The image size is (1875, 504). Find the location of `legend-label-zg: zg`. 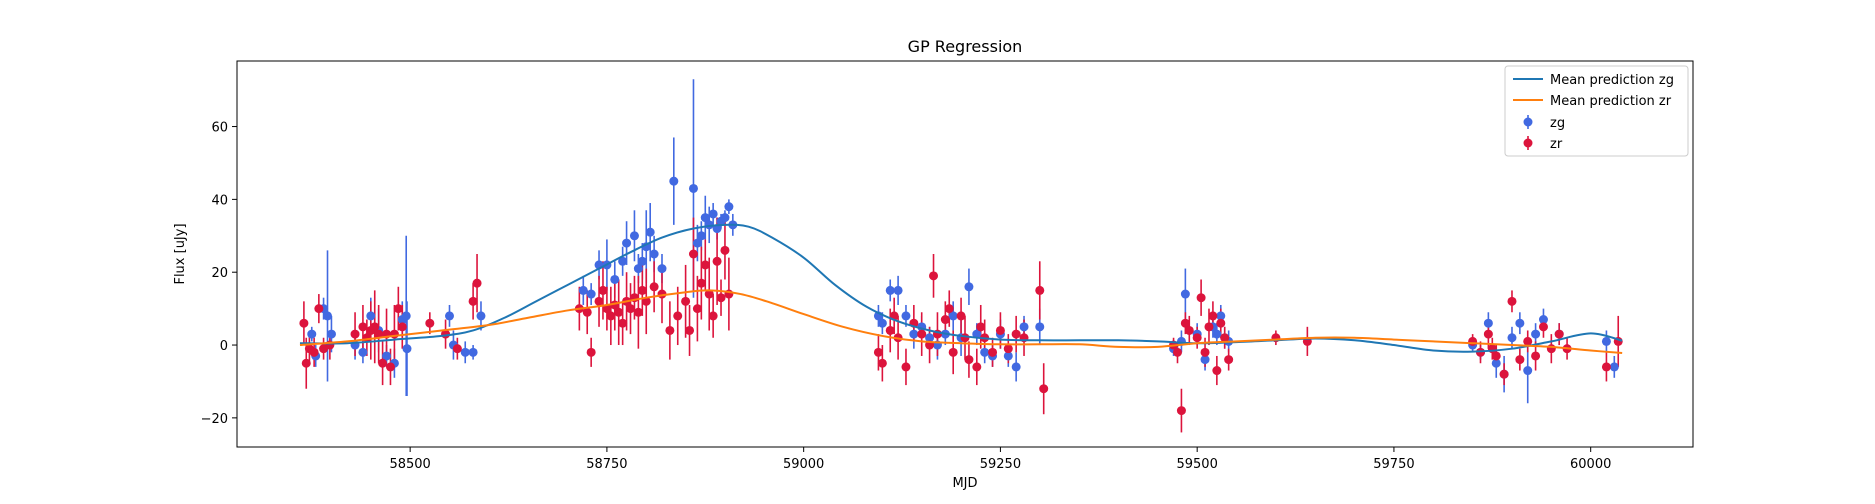

legend-label-zg: zg is located at coordinates (1557, 123).